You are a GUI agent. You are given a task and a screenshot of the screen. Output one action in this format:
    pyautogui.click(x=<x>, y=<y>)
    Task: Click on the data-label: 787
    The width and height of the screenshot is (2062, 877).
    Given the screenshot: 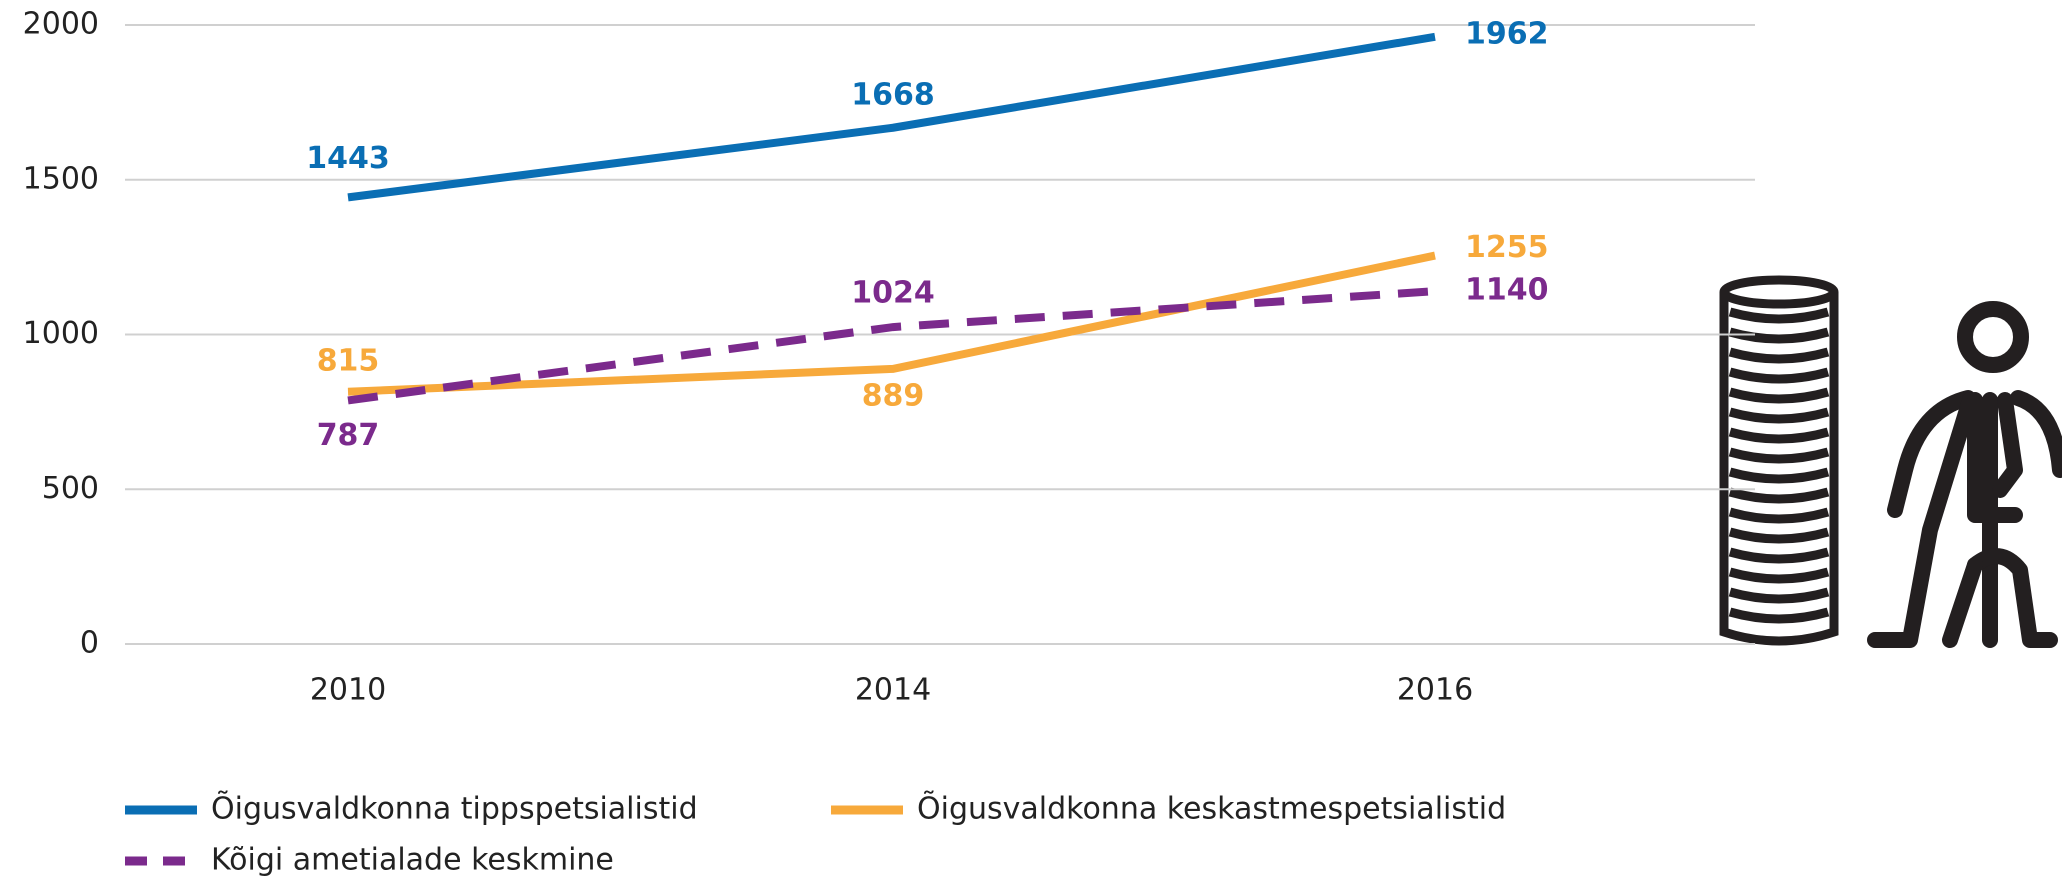 What is the action you would take?
    pyautogui.click(x=348, y=435)
    